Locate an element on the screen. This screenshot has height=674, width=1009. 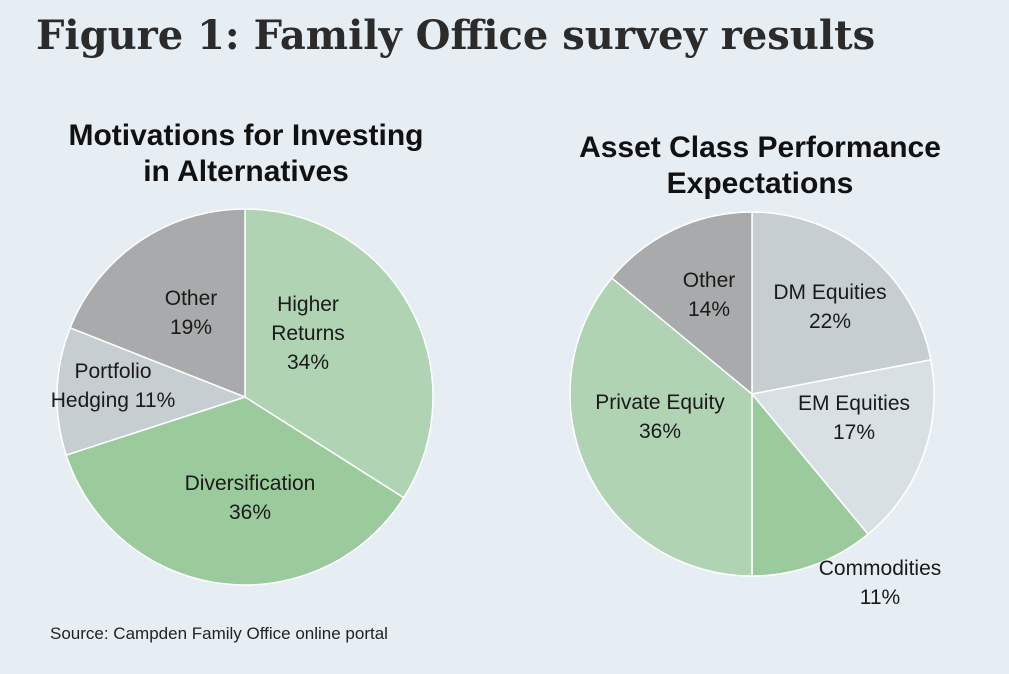
pie-slice-asset-class-private-equity is located at coordinates (661, 426).